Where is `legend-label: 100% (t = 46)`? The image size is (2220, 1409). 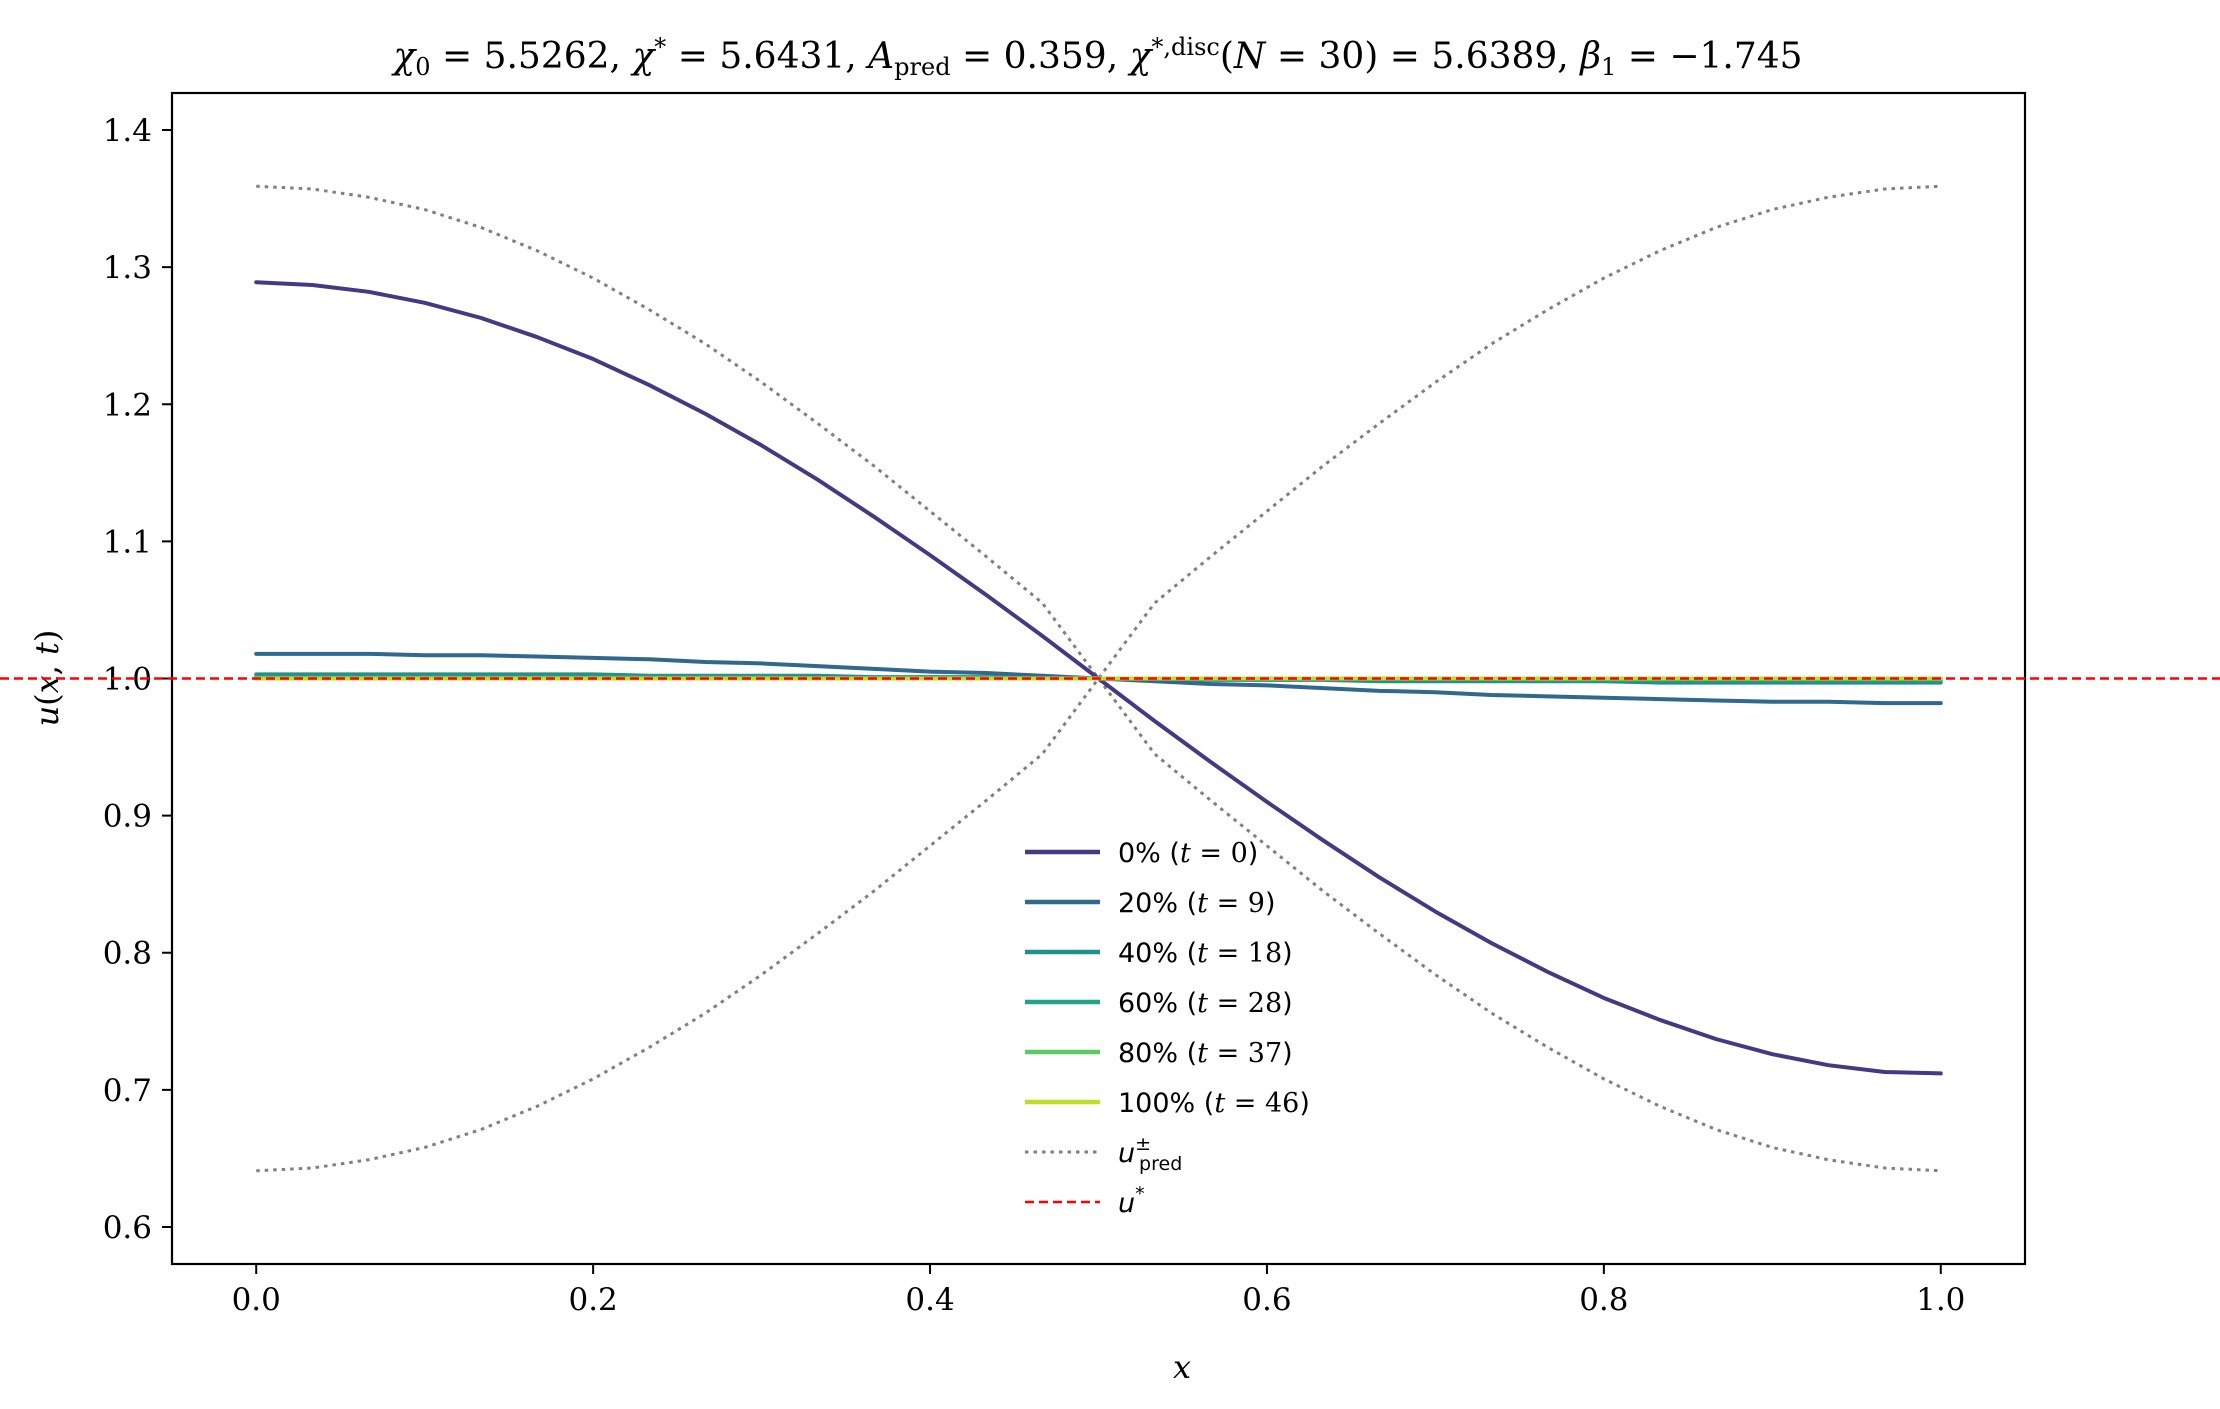
legend-label: 100% (t = 46) is located at coordinates (1214, 1103).